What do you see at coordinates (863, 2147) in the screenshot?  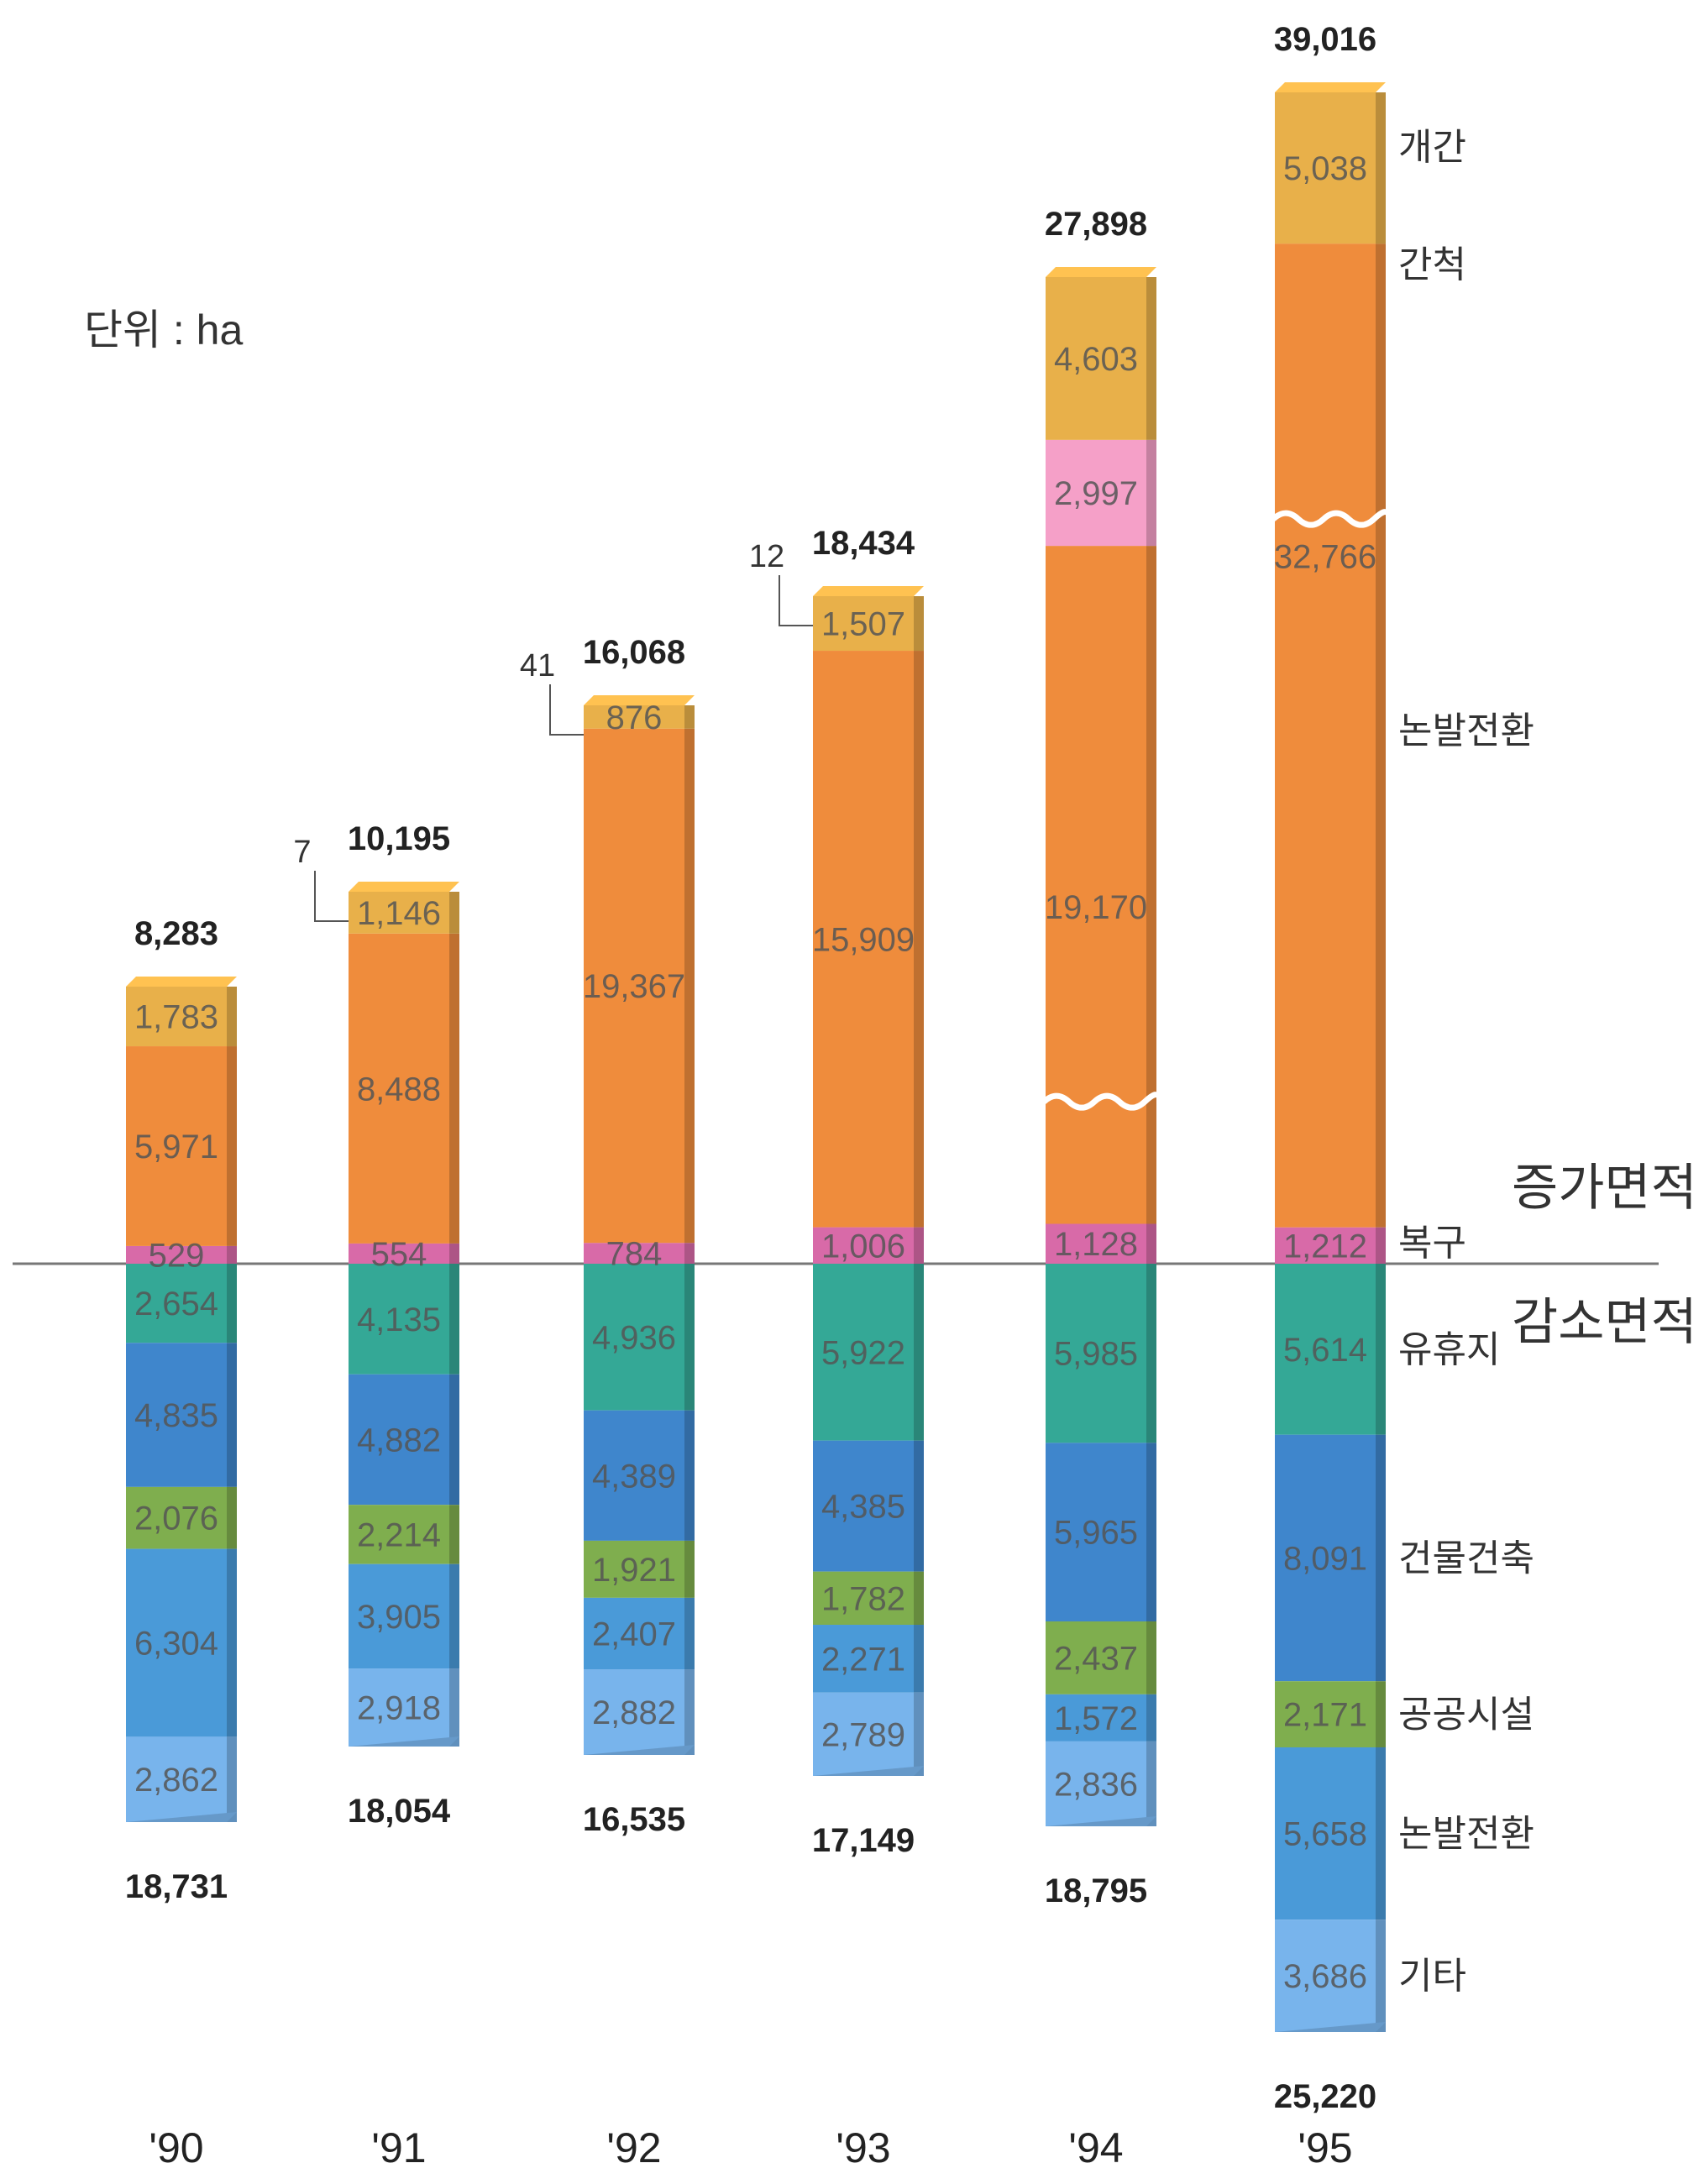 I see `year-label: '93` at bounding box center [863, 2147].